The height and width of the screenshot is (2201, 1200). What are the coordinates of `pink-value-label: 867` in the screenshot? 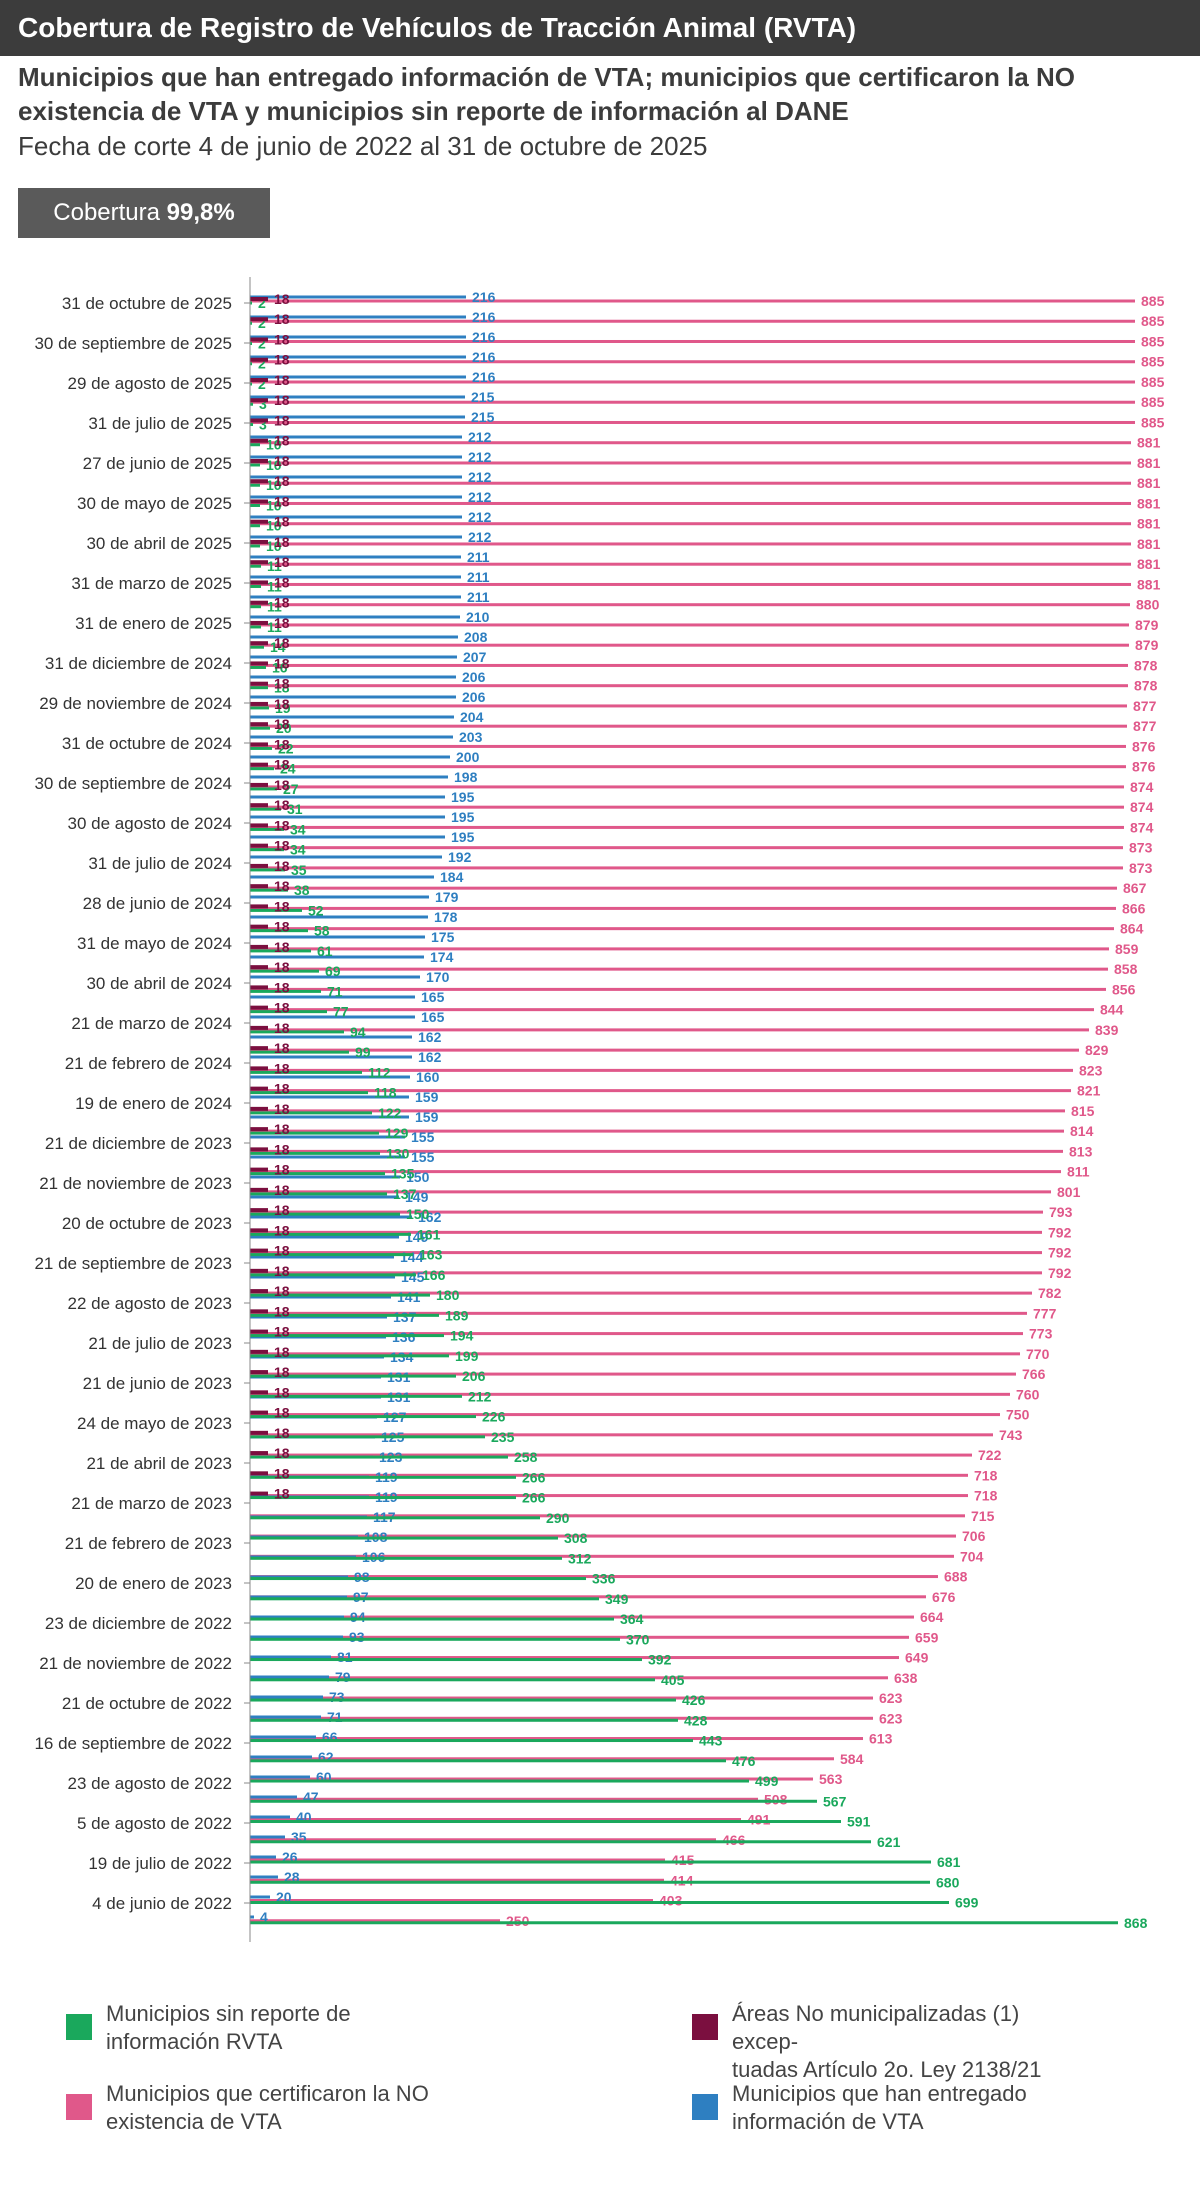 It's located at (1135, 888).